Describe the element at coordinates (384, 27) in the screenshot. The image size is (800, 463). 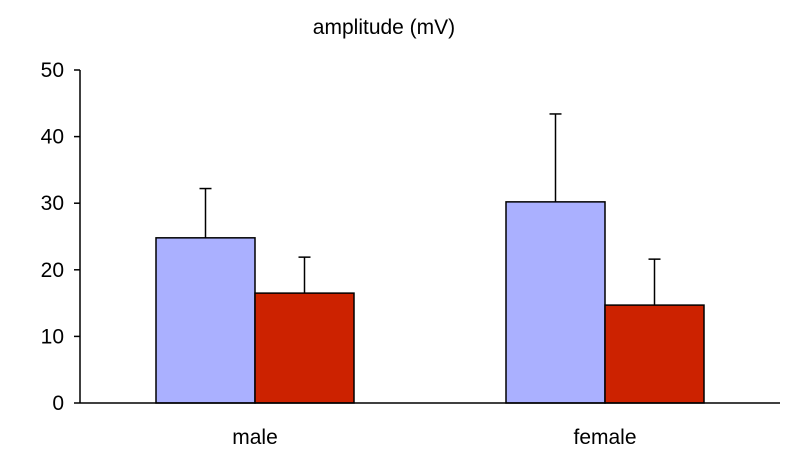
I see `chart-title: amplitude (mV)` at that location.